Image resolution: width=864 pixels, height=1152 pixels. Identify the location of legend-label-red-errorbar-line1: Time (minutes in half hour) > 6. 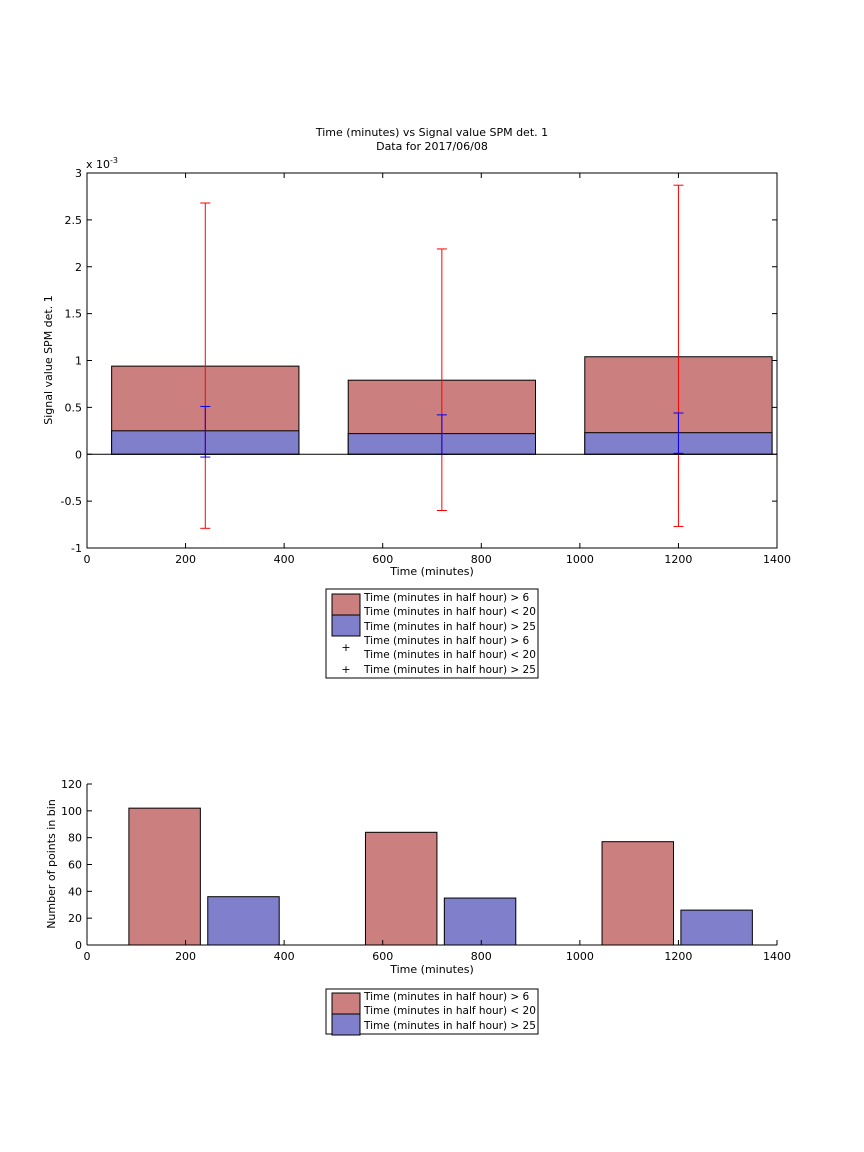
(446, 641).